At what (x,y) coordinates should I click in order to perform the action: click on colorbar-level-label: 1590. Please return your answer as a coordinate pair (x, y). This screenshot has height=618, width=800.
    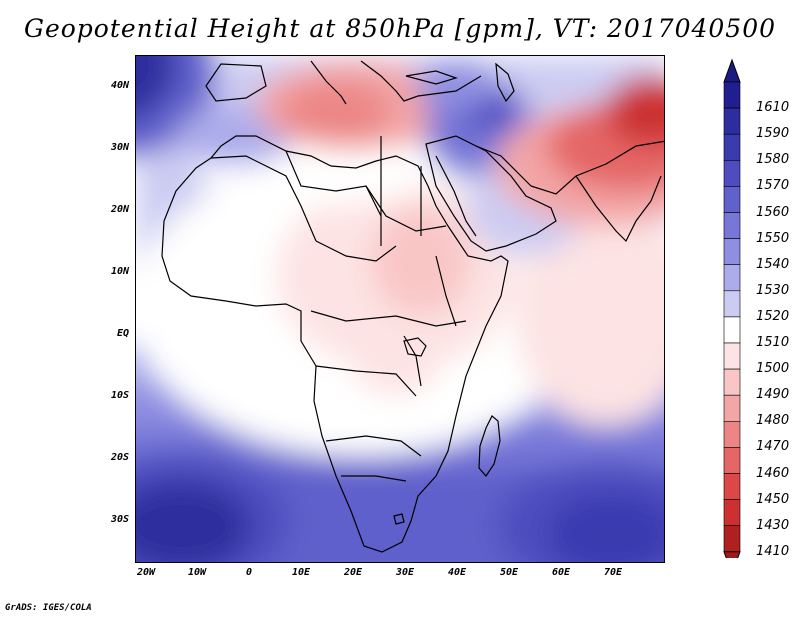
    Looking at the image, I should click on (773, 134).